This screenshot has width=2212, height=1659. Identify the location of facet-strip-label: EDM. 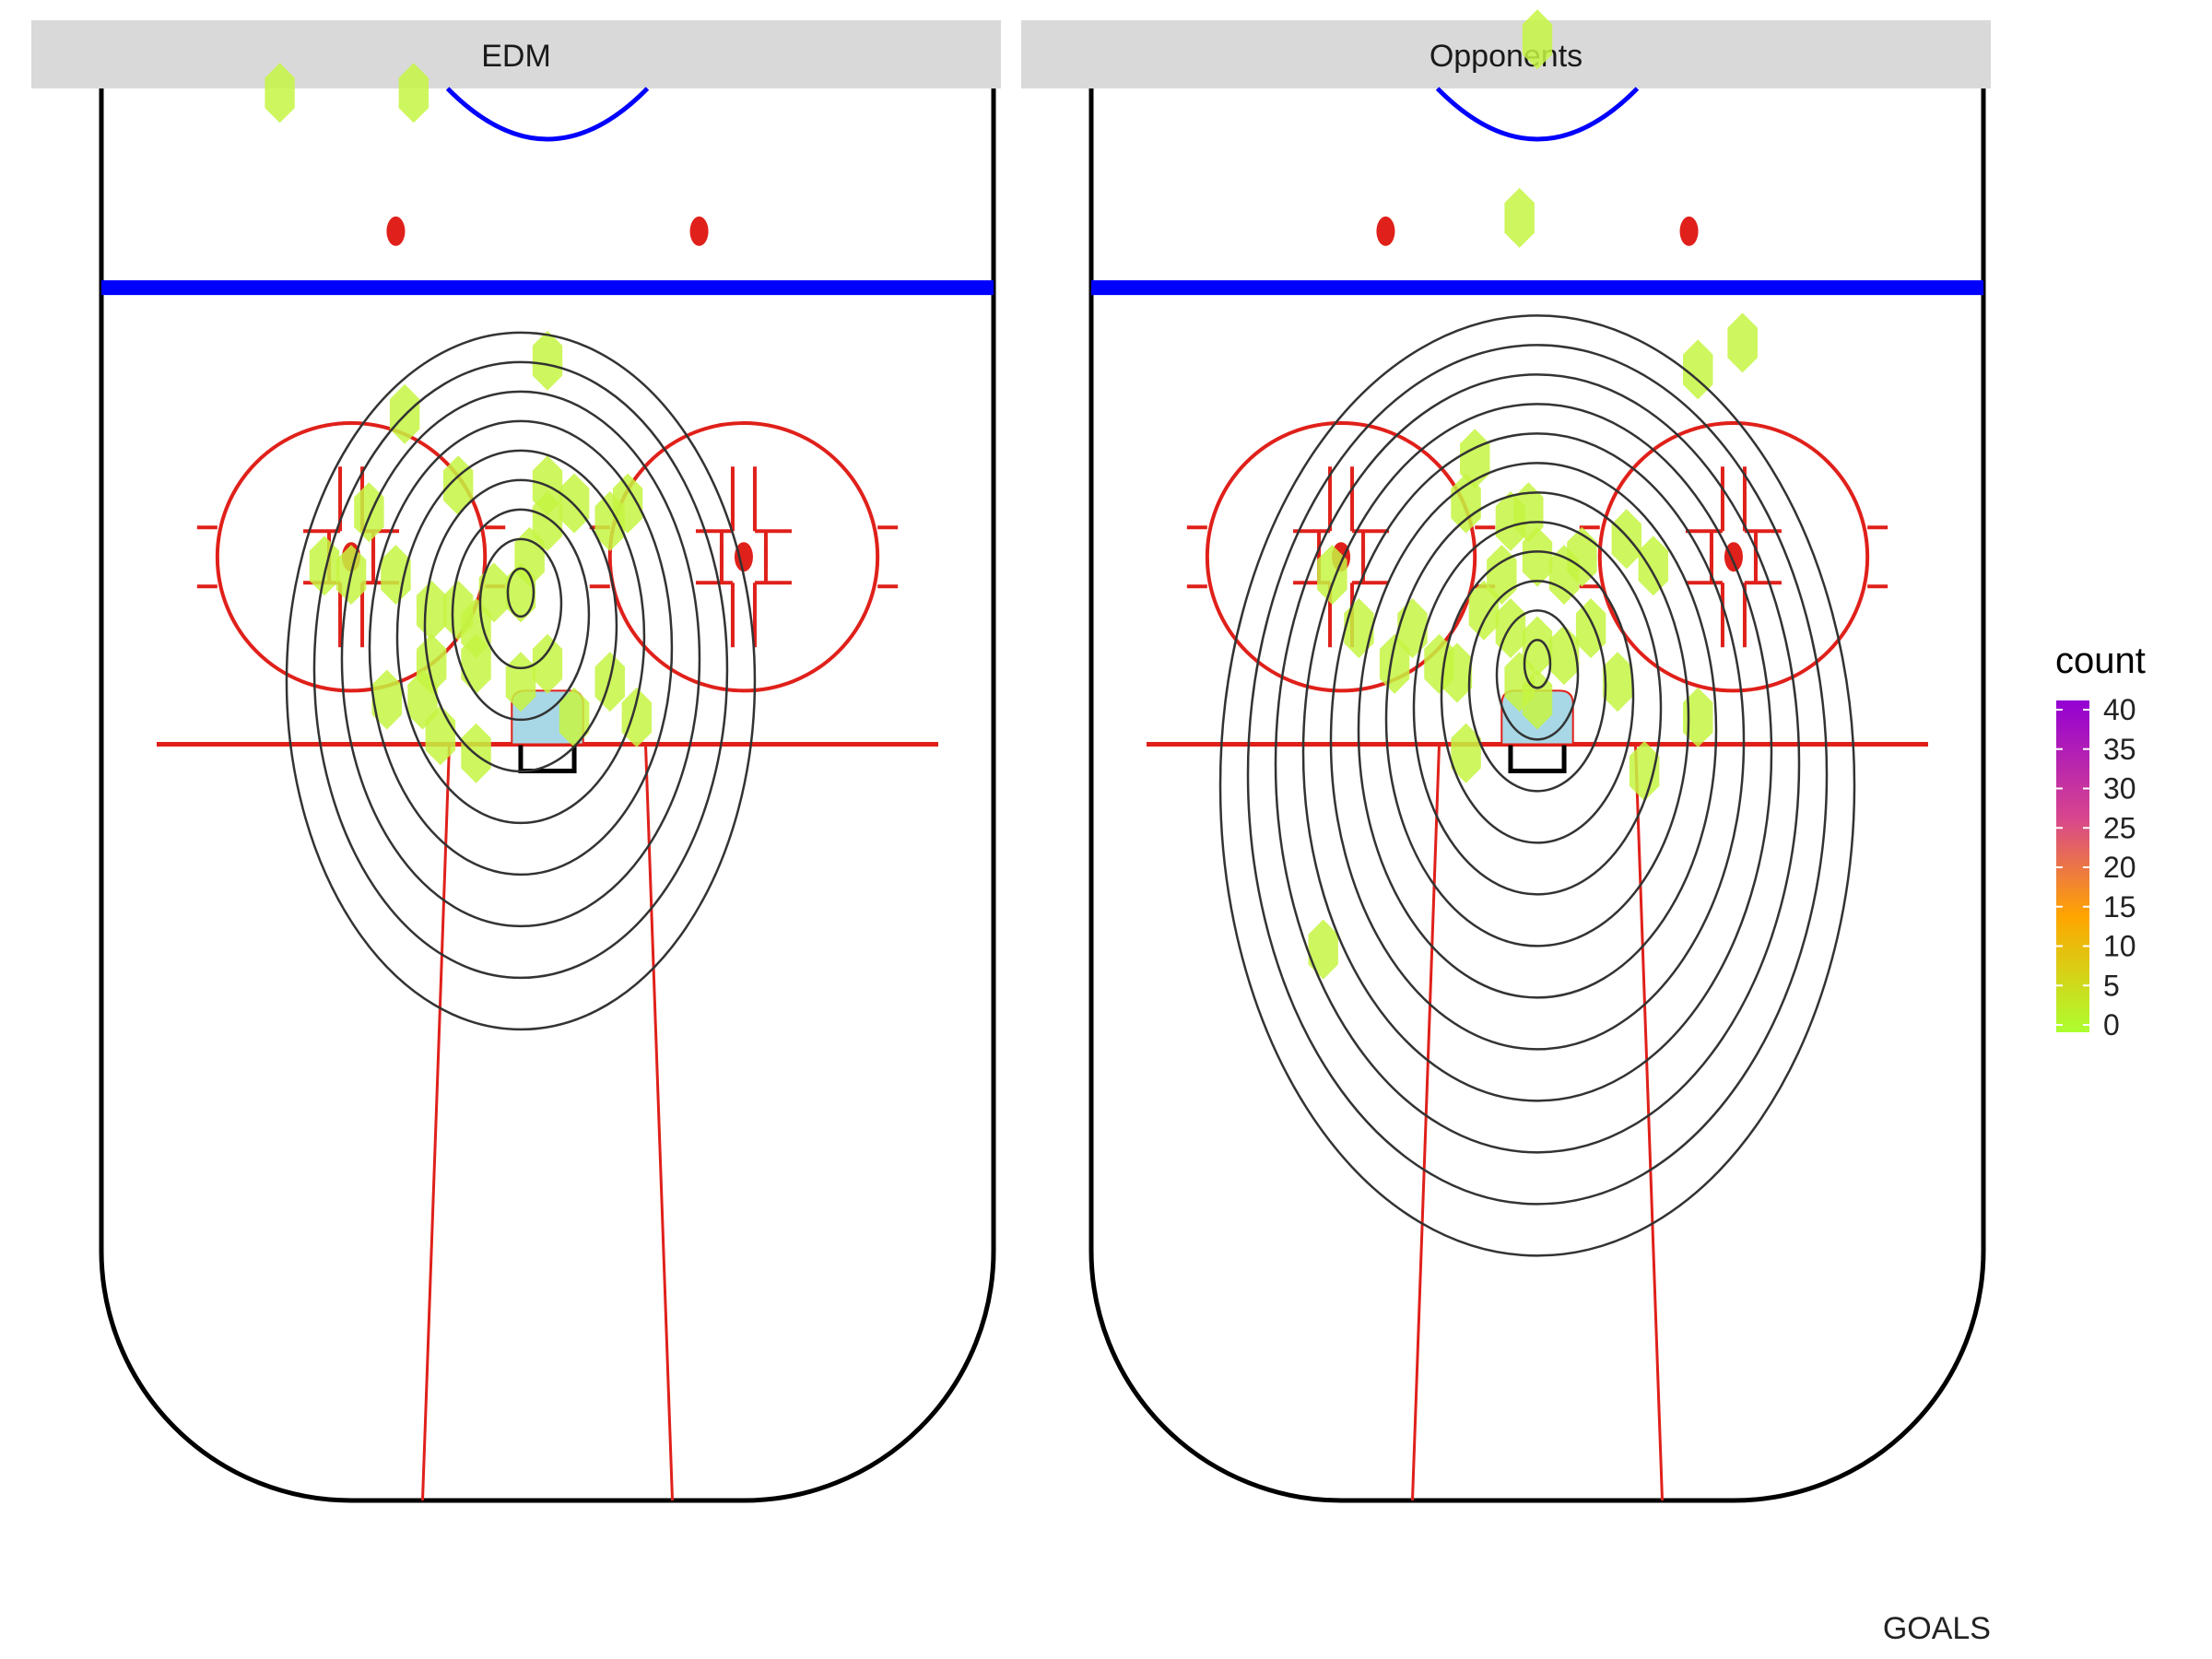
(516, 56).